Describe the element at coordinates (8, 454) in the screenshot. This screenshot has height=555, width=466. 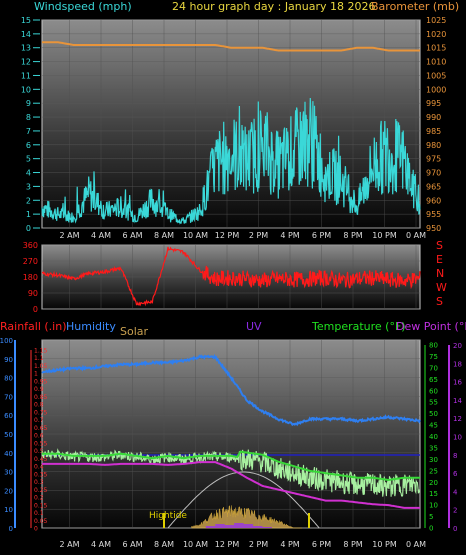
I see `humidity-tick-label: 40` at that location.